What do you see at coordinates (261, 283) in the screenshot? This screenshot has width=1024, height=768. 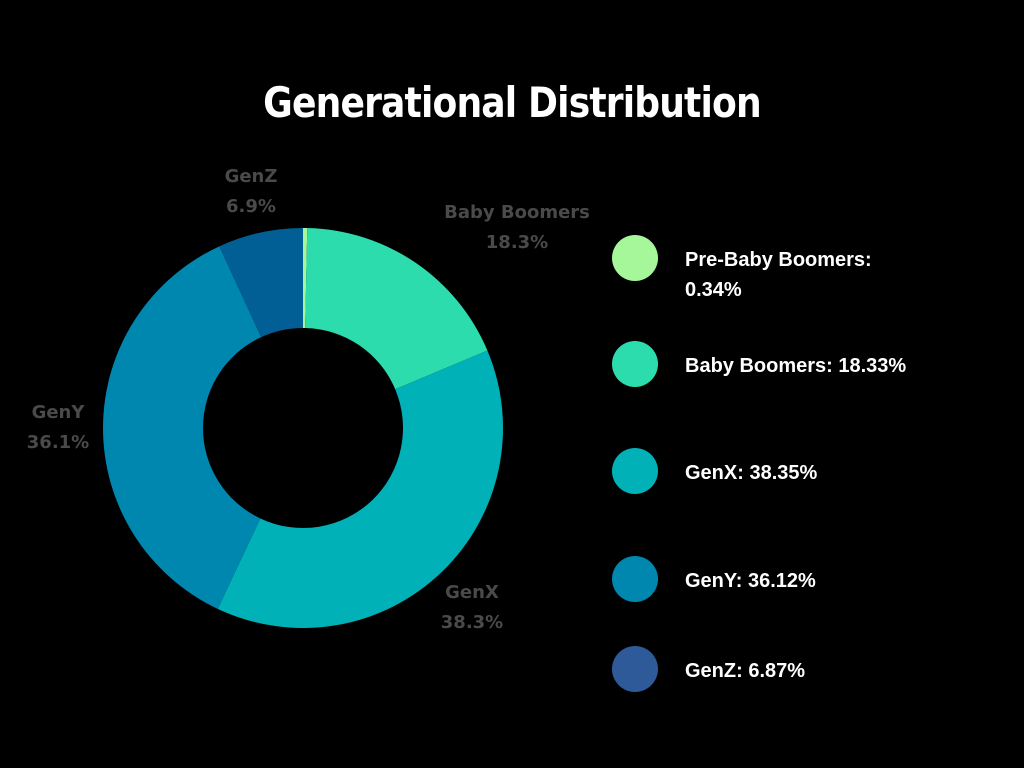 I see `slice-genz` at bounding box center [261, 283].